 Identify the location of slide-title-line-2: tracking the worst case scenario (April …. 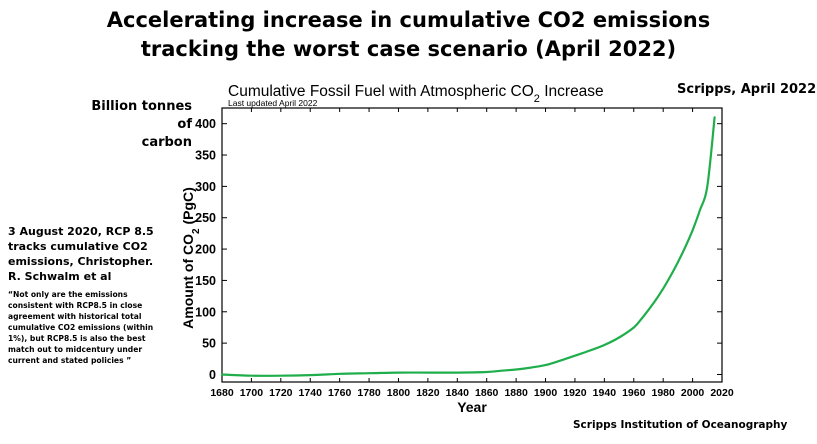
(408, 49).